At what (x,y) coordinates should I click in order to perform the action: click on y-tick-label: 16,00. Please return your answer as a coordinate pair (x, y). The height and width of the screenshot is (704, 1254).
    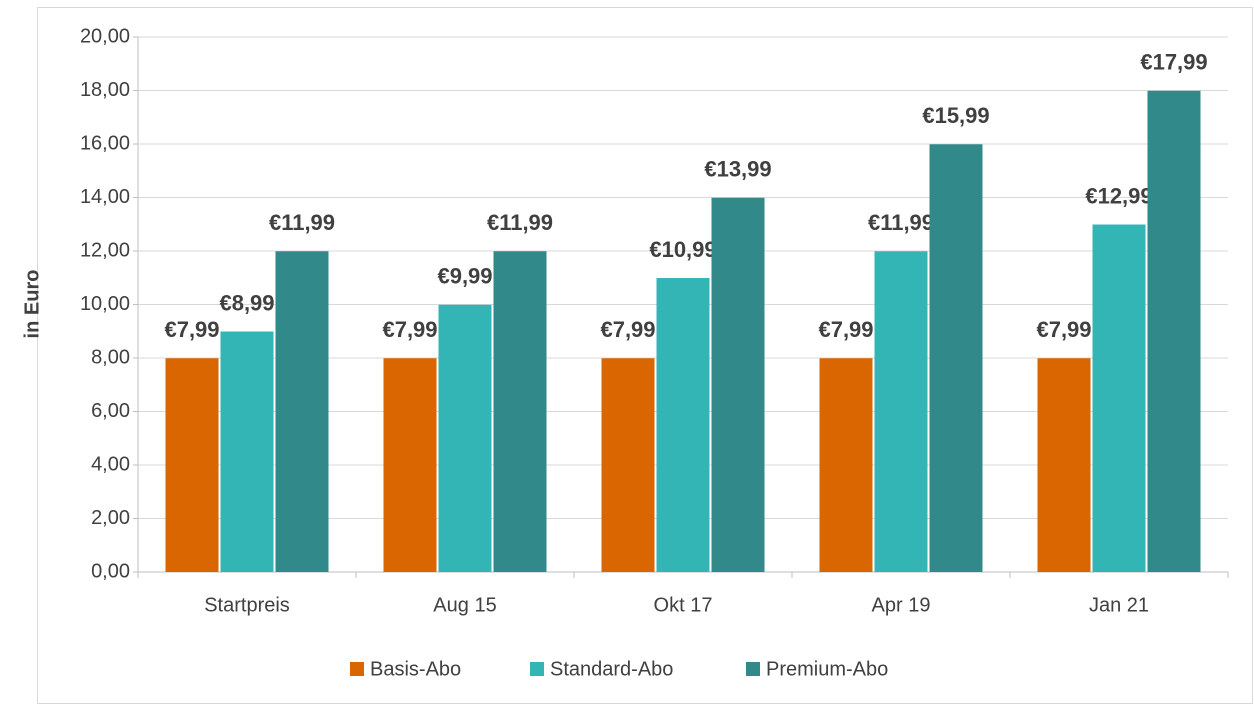
    Looking at the image, I should click on (105, 143).